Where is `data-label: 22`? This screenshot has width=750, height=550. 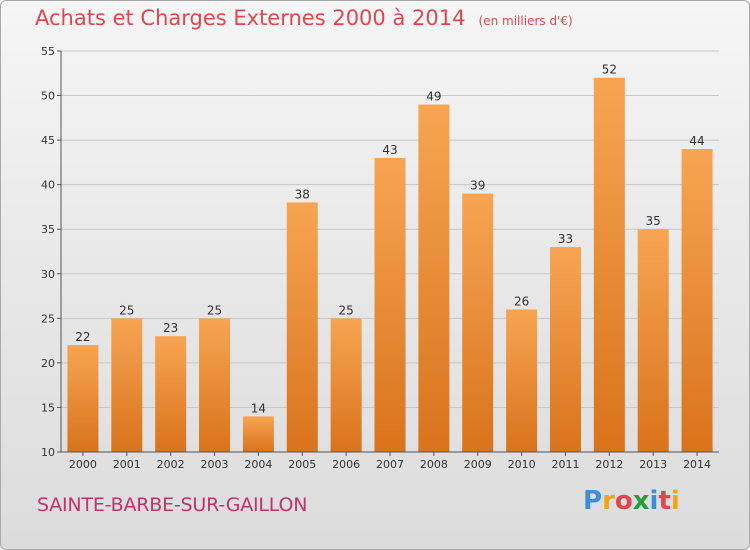 data-label: 22 is located at coordinates (82, 337).